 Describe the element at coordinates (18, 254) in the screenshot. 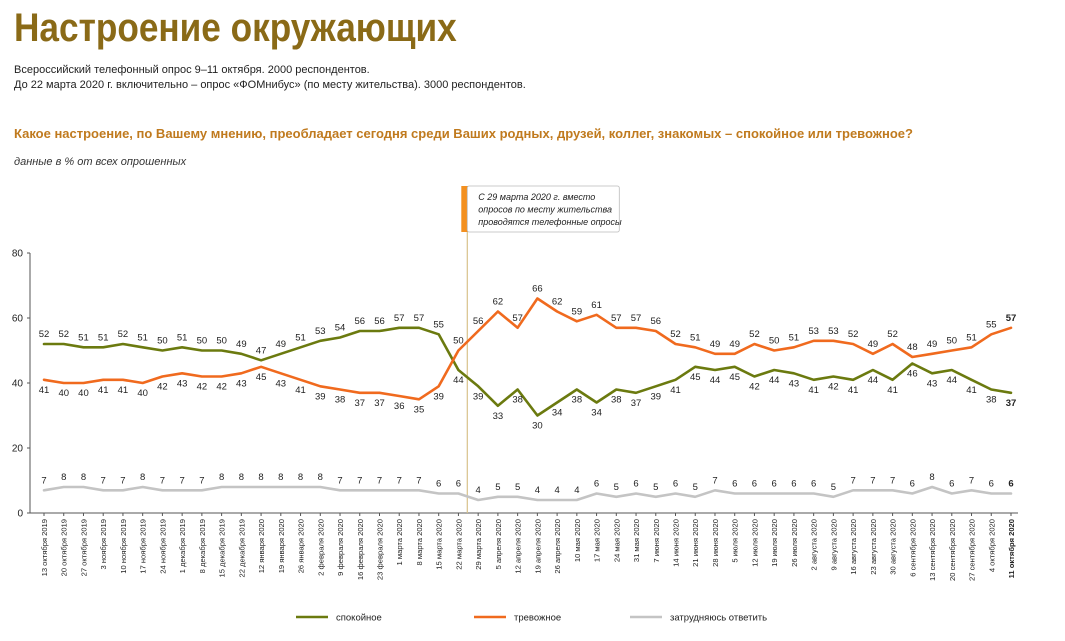

I see `y-tick-label: 80` at that location.